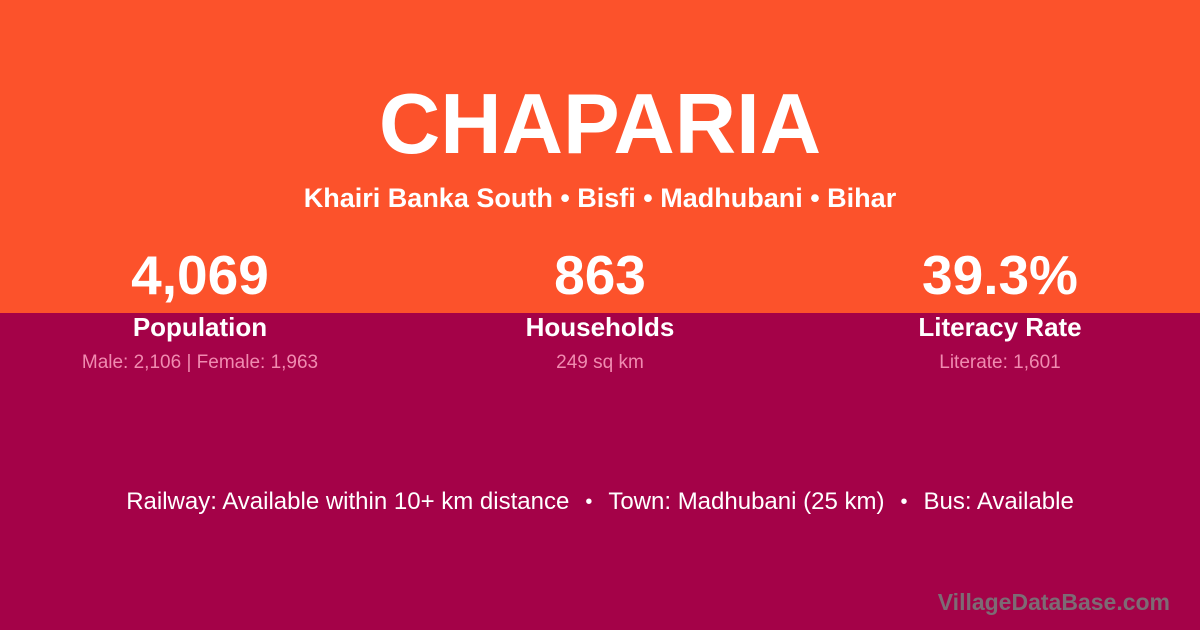 Image resolution: width=1200 pixels, height=630 pixels. Describe the element at coordinates (600, 275) in the screenshot. I see `households-value: 863` at that location.